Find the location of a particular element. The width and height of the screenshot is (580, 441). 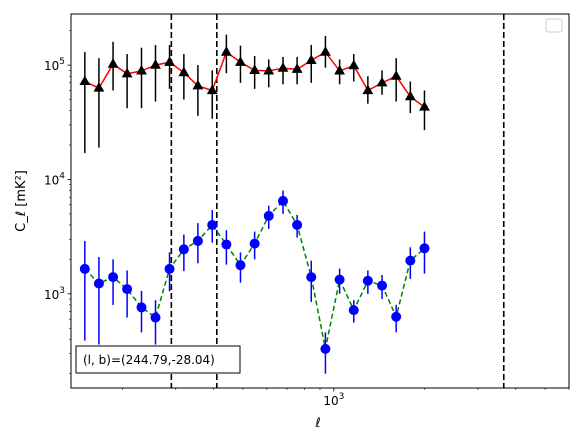

annotation-text: (l, b)=(244.79,-28.04) is located at coordinates (149, 360).